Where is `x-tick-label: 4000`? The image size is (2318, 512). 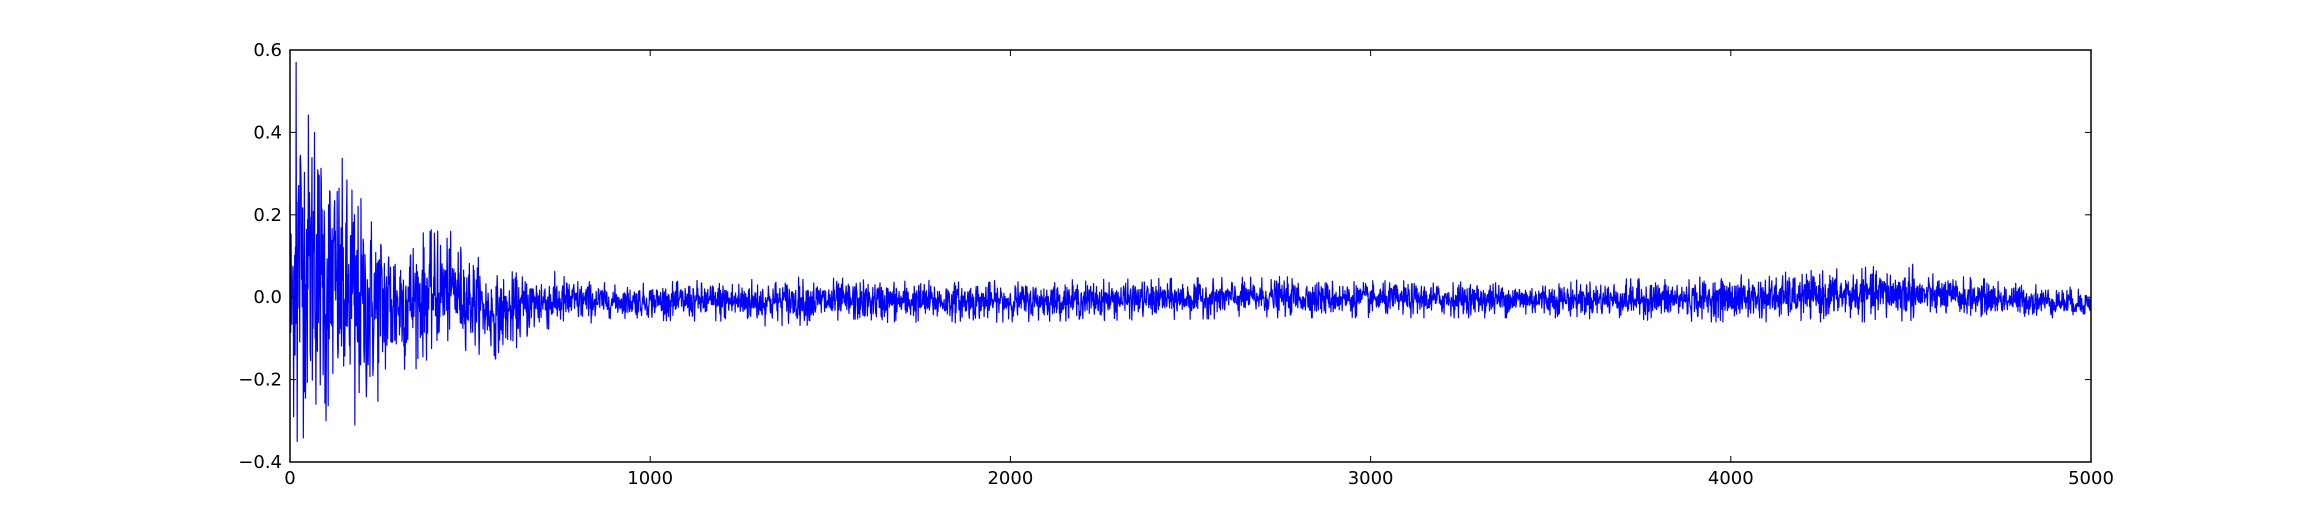 x-tick-label: 4000 is located at coordinates (1731, 478).